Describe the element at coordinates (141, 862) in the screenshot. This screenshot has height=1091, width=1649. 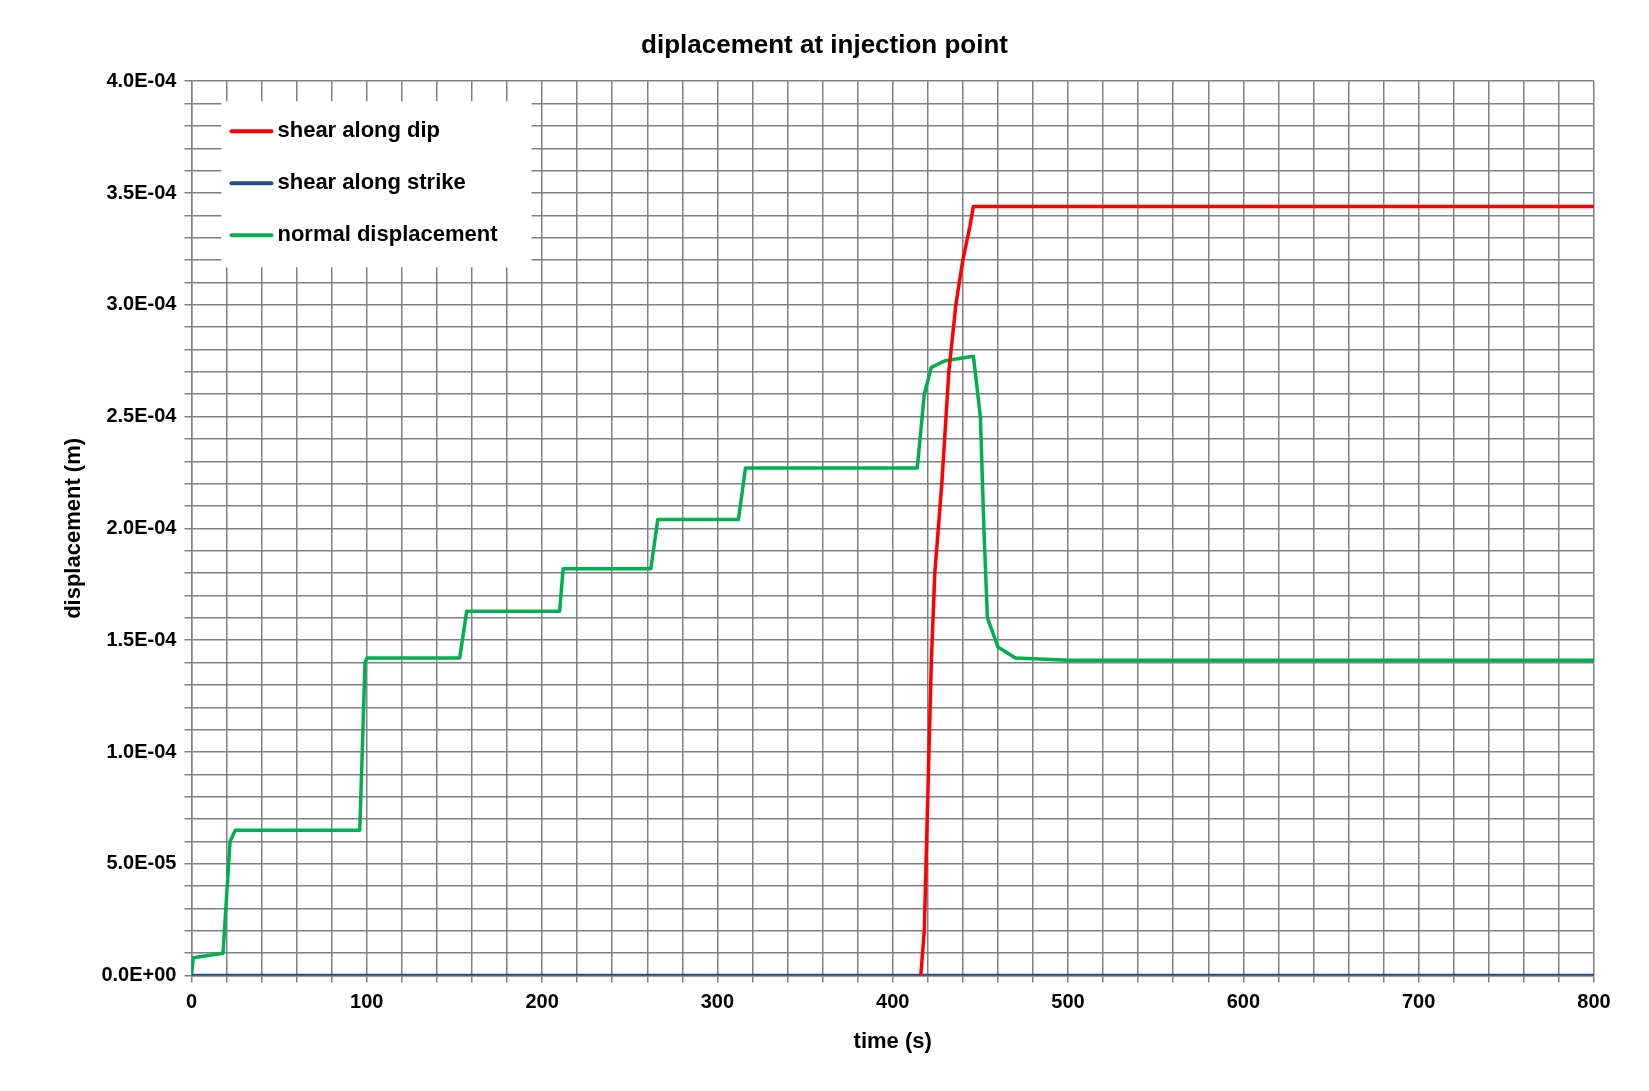
I see `y-tick-label: 5.0E-05` at that location.